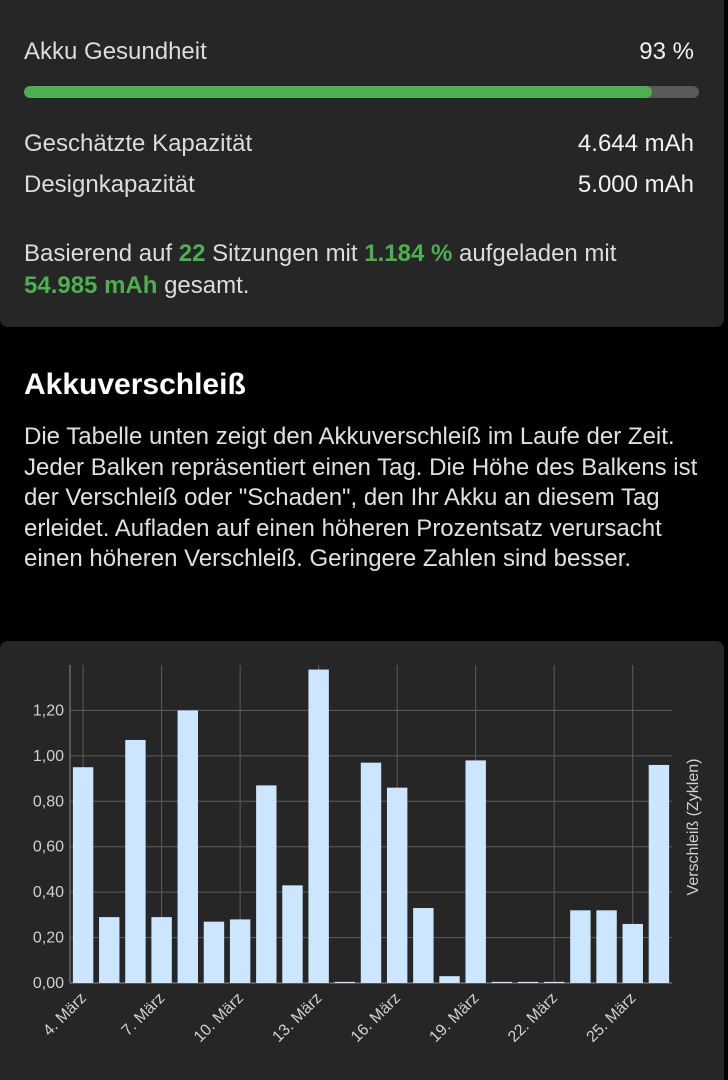 This screenshot has height=1080, width=728. I want to click on y-tick-label: 0,60, so click(48, 847).